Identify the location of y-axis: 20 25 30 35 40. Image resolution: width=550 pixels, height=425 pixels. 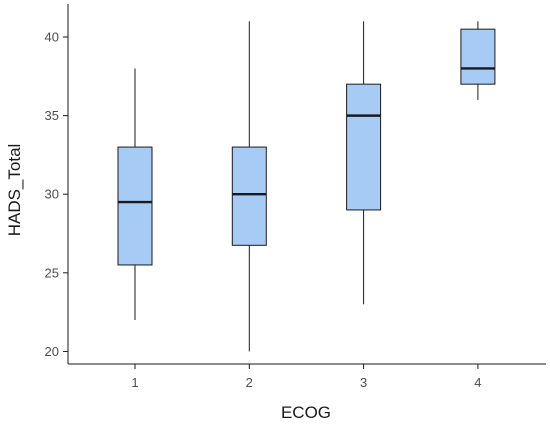
(57, 184).